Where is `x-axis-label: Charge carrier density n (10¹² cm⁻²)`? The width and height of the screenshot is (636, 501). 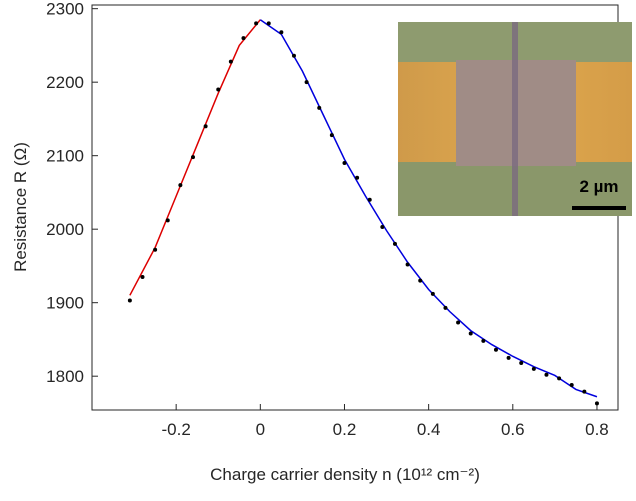
x-axis-label: Charge carrier density n (10¹² cm⁻²) is located at coordinates (345, 474).